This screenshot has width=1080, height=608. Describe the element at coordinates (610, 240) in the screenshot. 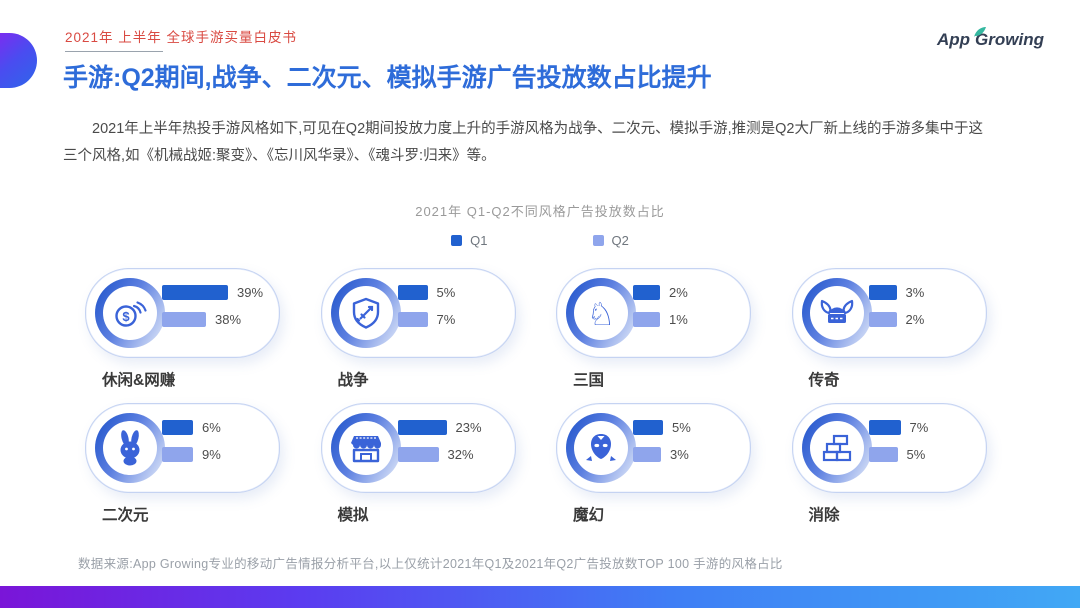

I see `legend-item-q2: Q2` at that location.